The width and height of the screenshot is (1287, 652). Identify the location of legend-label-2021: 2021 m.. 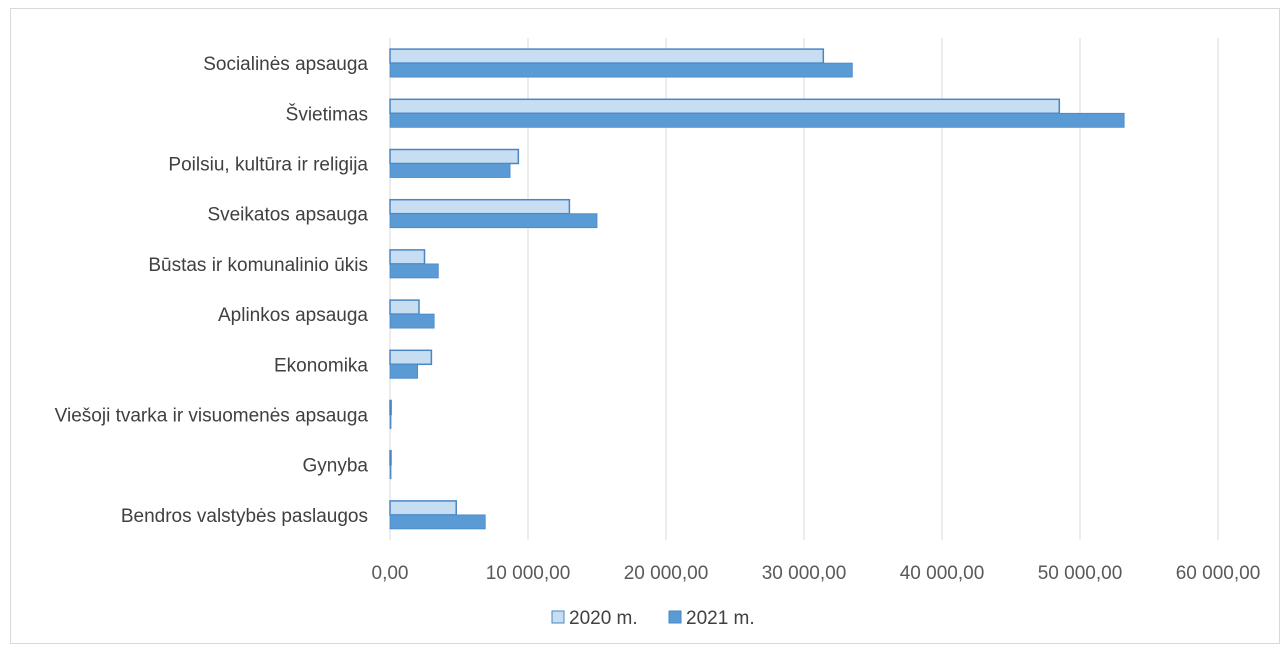
(720, 618).